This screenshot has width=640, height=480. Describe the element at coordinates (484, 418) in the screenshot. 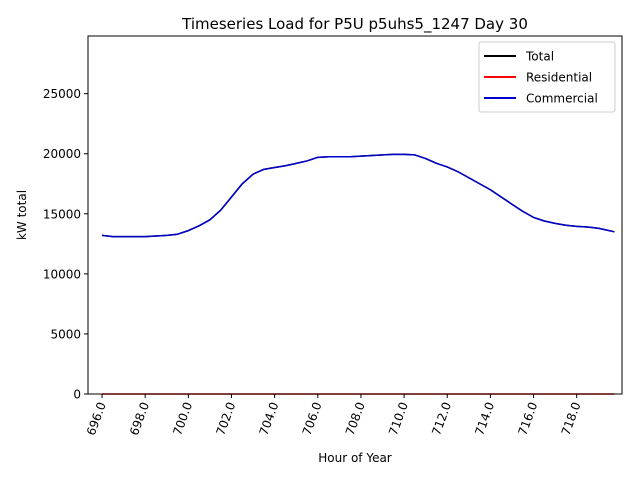

I see `x-tick-label: 714.0` at that location.